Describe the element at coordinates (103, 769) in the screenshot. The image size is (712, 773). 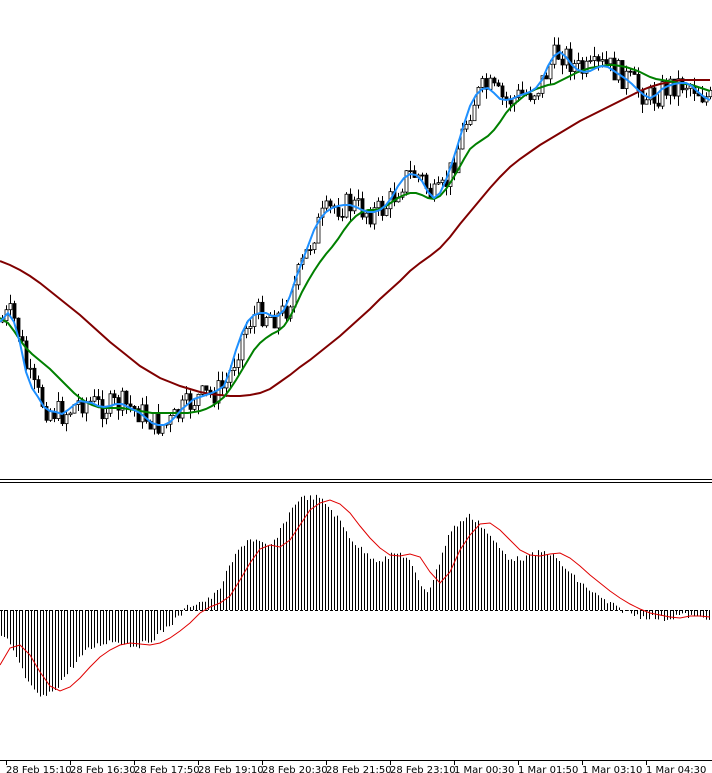
I see `time-tick-label: 28 Feb 16:30` at that location.